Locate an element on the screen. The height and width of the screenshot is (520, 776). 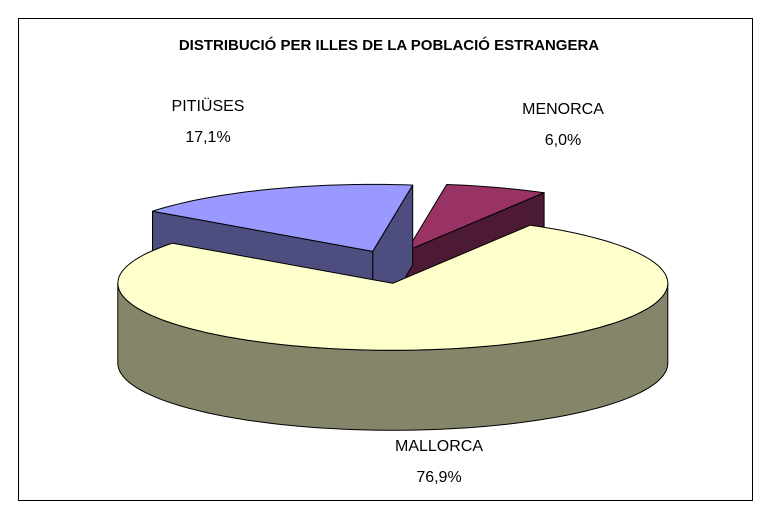
slice-value-label: 17,1% is located at coordinates (207, 137).